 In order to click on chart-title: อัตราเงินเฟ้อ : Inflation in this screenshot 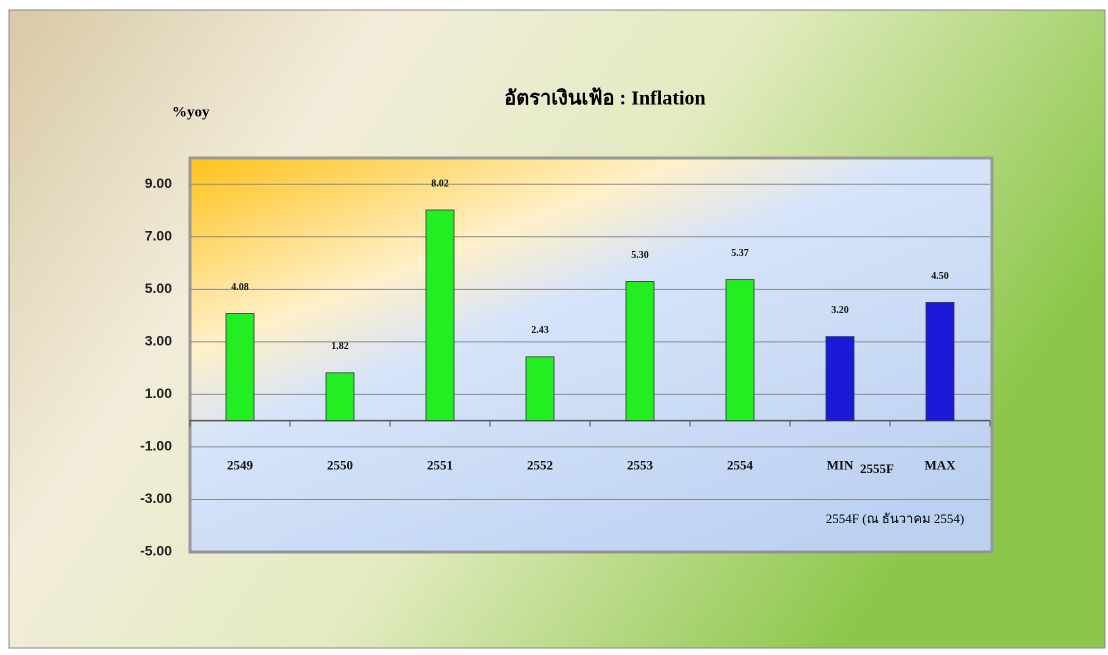, I will do `click(604, 98)`.